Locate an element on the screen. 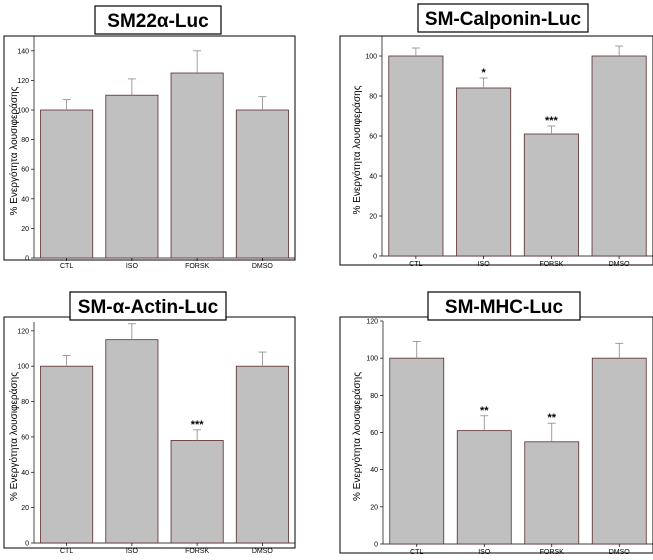  chart-title: SM-MHC-Luc is located at coordinates (504, 307).